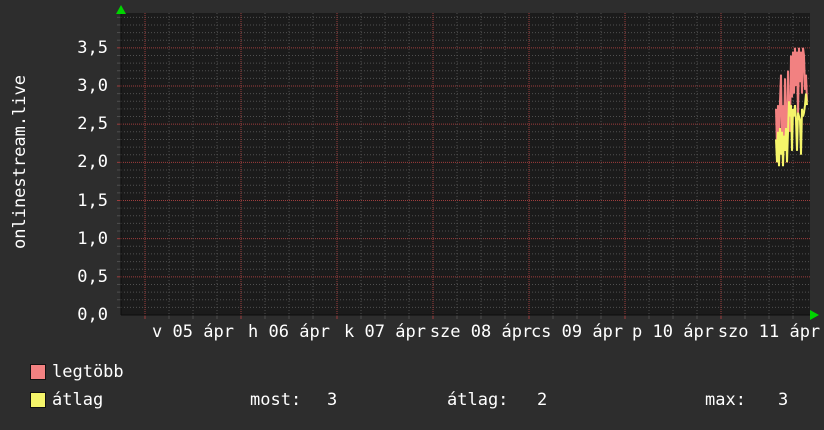 This screenshot has height=430, width=824. Describe the element at coordinates (92, 47) in the screenshot. I see `y-tick-label: 3,5` at that location.